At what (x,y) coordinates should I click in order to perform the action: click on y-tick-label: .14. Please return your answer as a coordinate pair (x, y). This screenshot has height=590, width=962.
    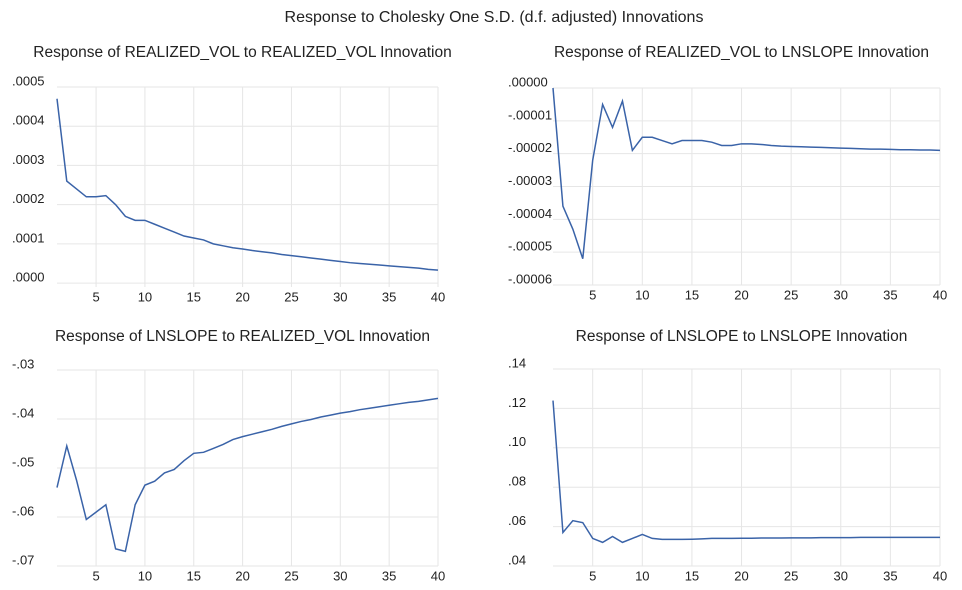
    Looking at the image, I should click on (517, 362).